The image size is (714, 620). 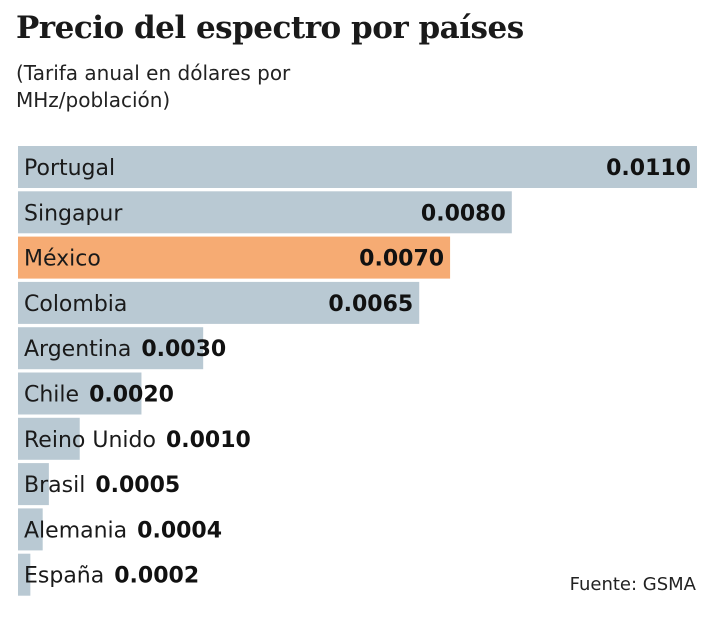 What do you see at coordinates (183, 349) in the screenshot?
I see `value-label: 0.0030` at bounding box center [183, 349].